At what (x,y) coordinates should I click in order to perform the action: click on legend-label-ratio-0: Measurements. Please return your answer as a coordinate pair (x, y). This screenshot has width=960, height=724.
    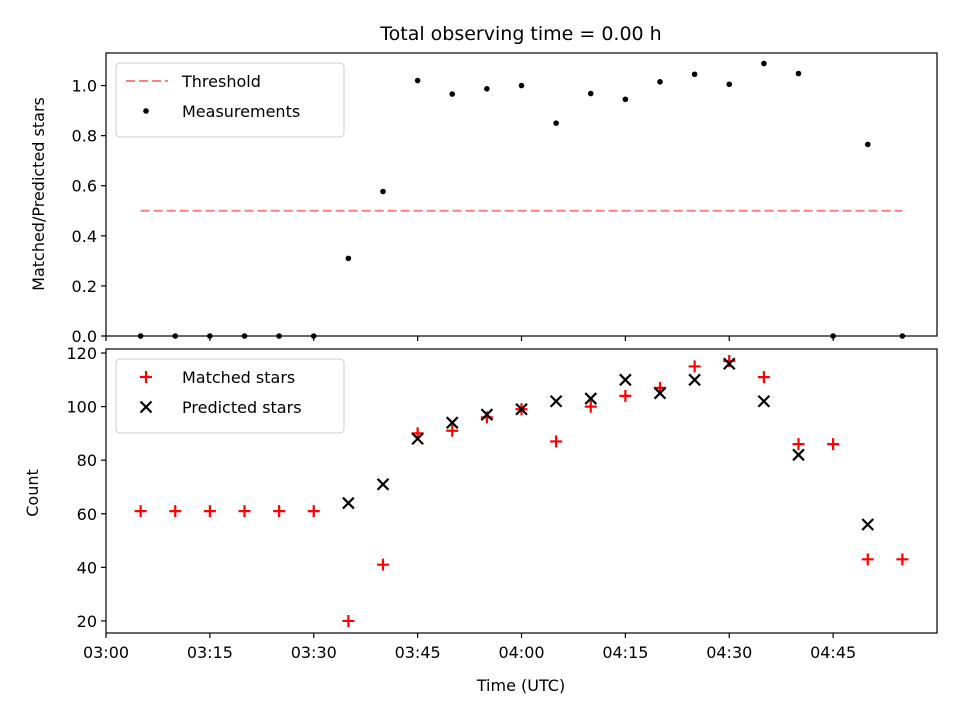
    Looking at the image, I should click on (241, 111).